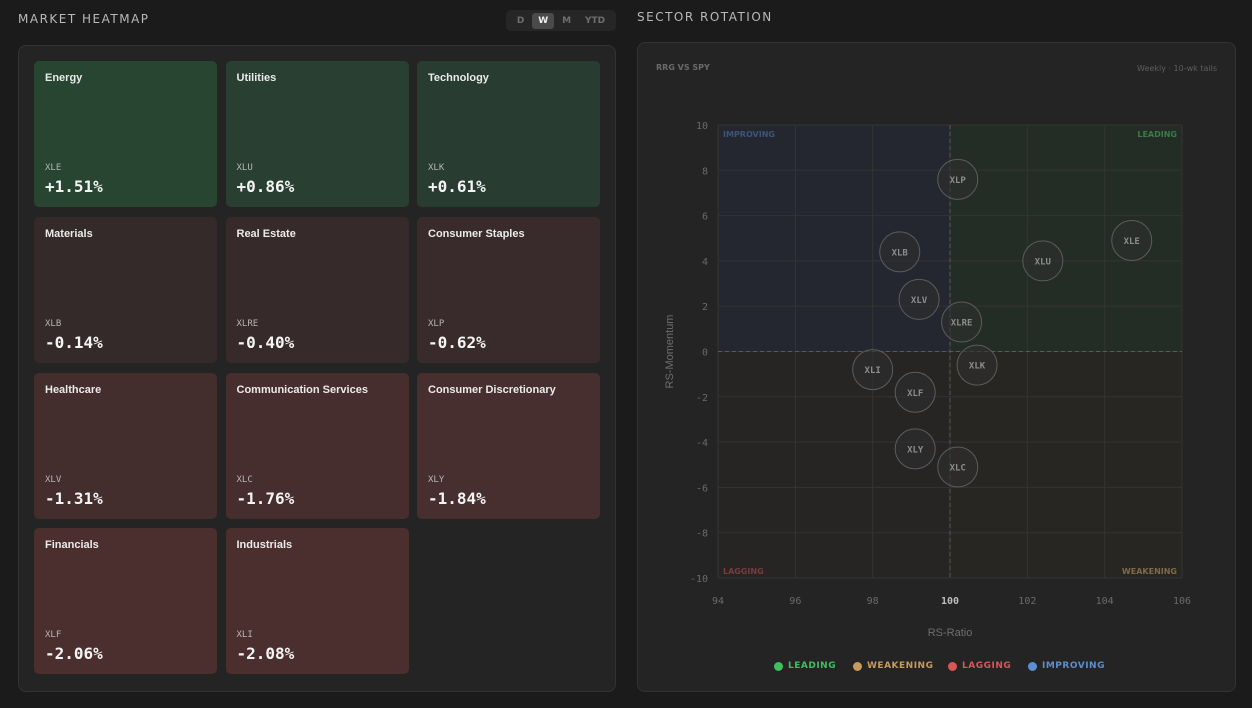 Image resolution: width=1252 pixels, height=708 pixels. I want to click on quadrant-weakening, so click(1066, 464).